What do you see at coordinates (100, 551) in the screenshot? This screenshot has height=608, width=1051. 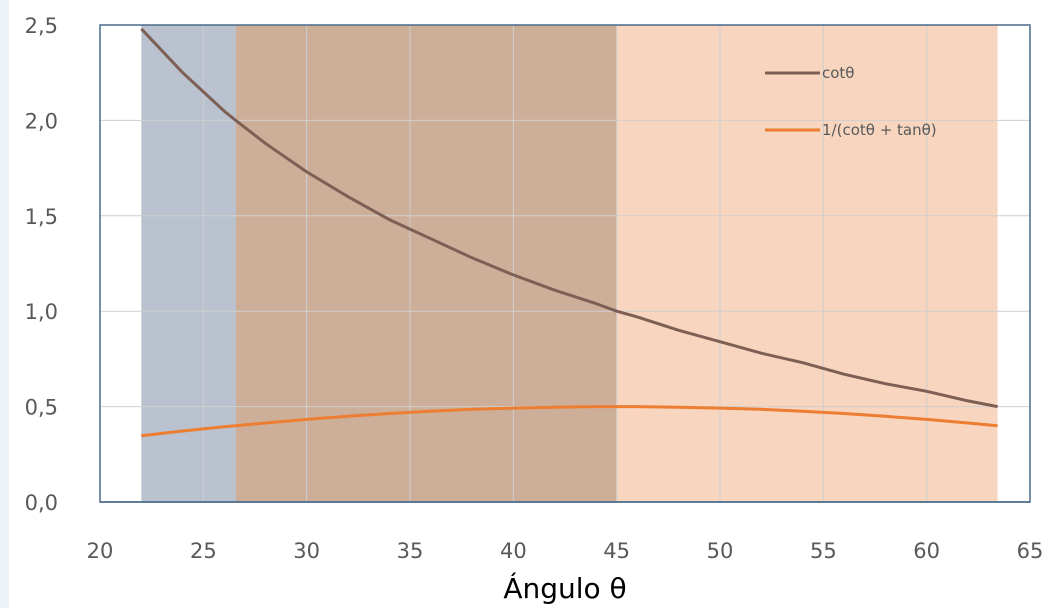 I see `x-tick-label: 20` at bounding box center [100, 551].